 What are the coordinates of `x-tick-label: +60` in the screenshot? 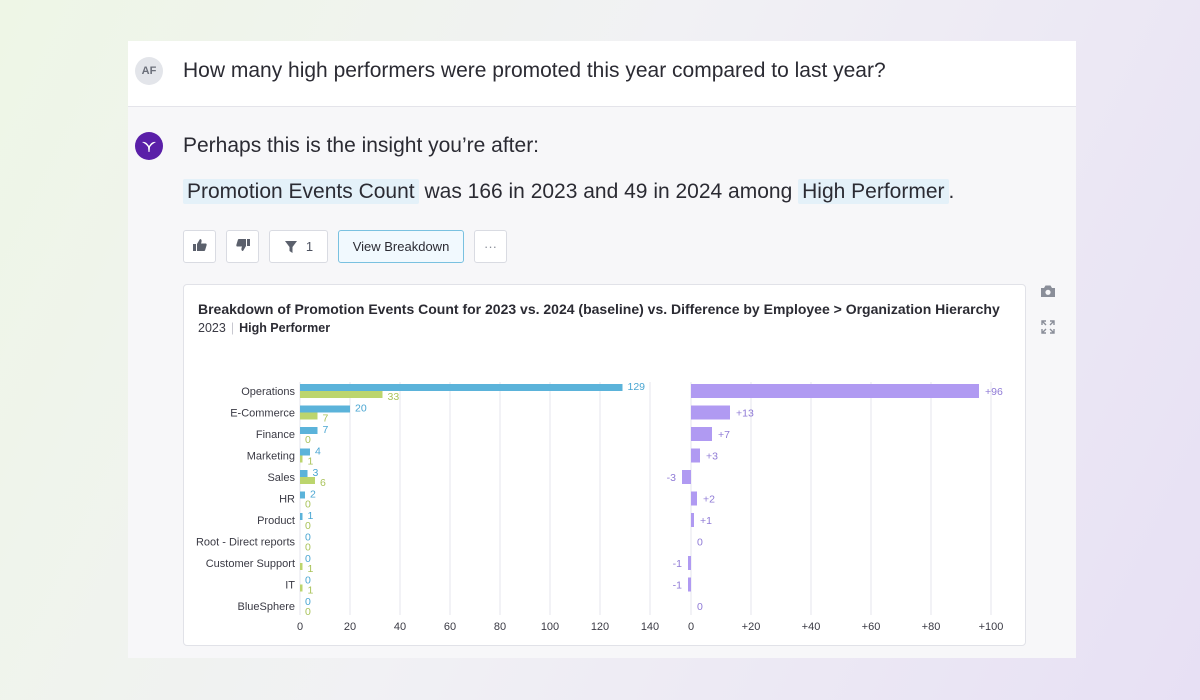 It's located at (871, 627).